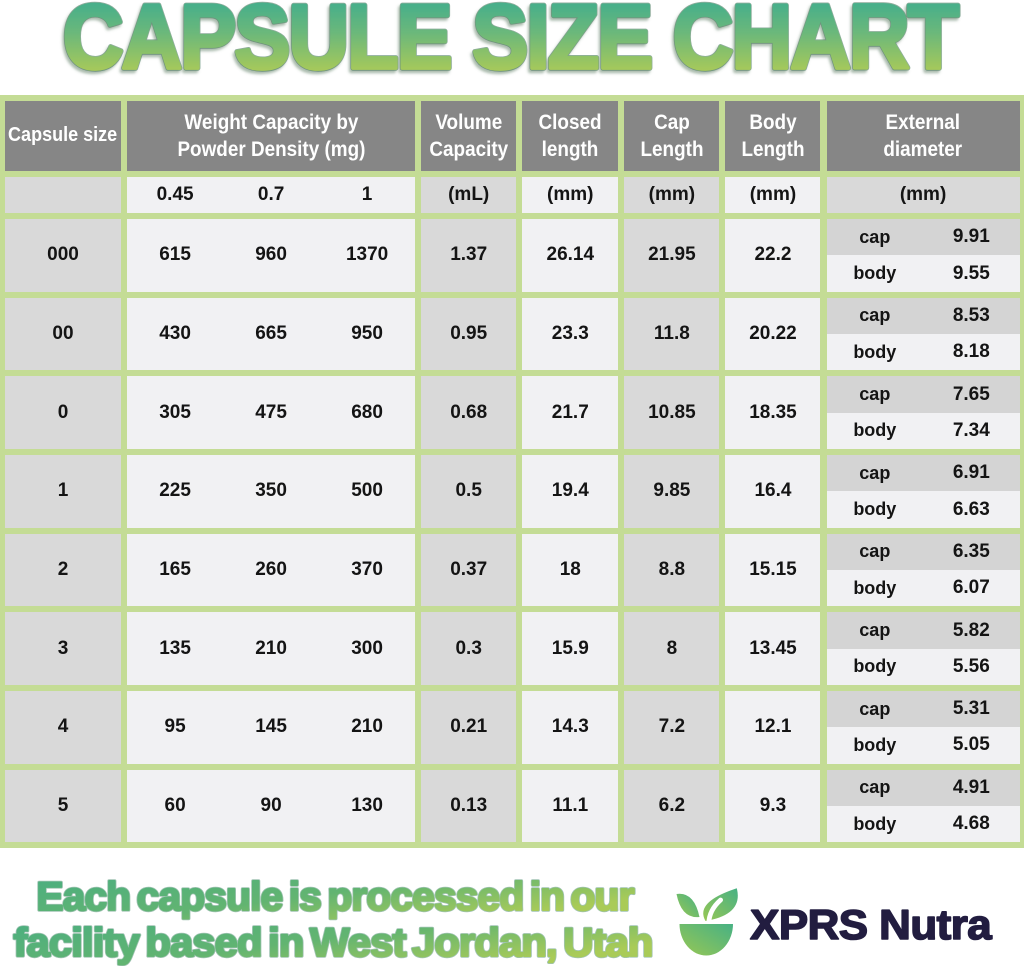  I want to click on svg-text: XPRS Nutra, so click(871, 925).